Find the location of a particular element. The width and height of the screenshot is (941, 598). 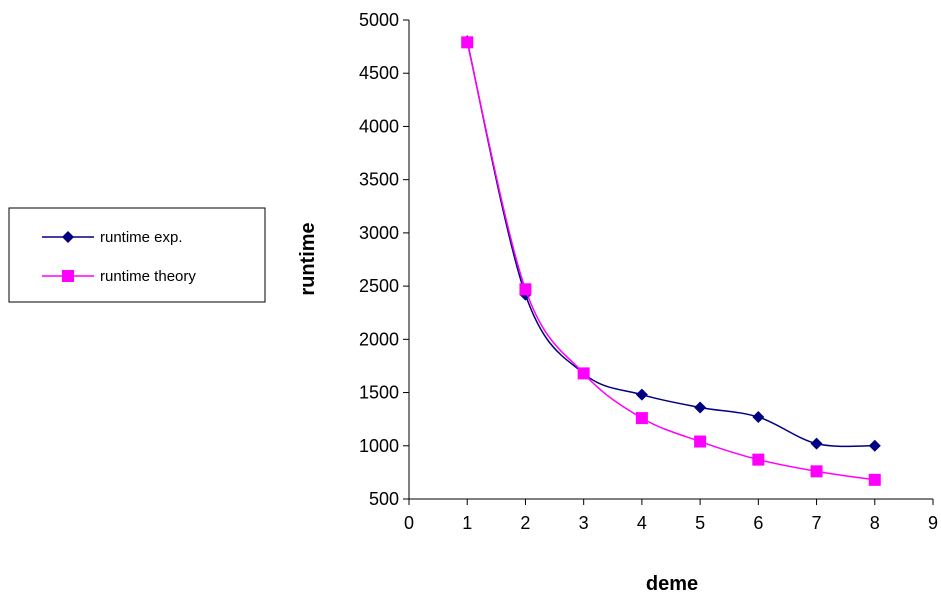

y-tick-label: 5000 is located at coordinates (379, 20).